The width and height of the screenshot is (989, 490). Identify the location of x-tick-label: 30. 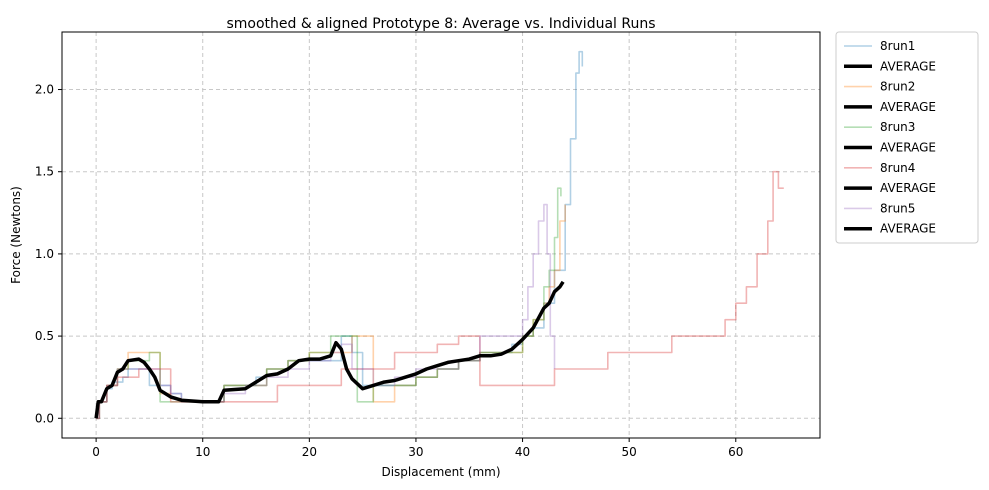
(415, 452).